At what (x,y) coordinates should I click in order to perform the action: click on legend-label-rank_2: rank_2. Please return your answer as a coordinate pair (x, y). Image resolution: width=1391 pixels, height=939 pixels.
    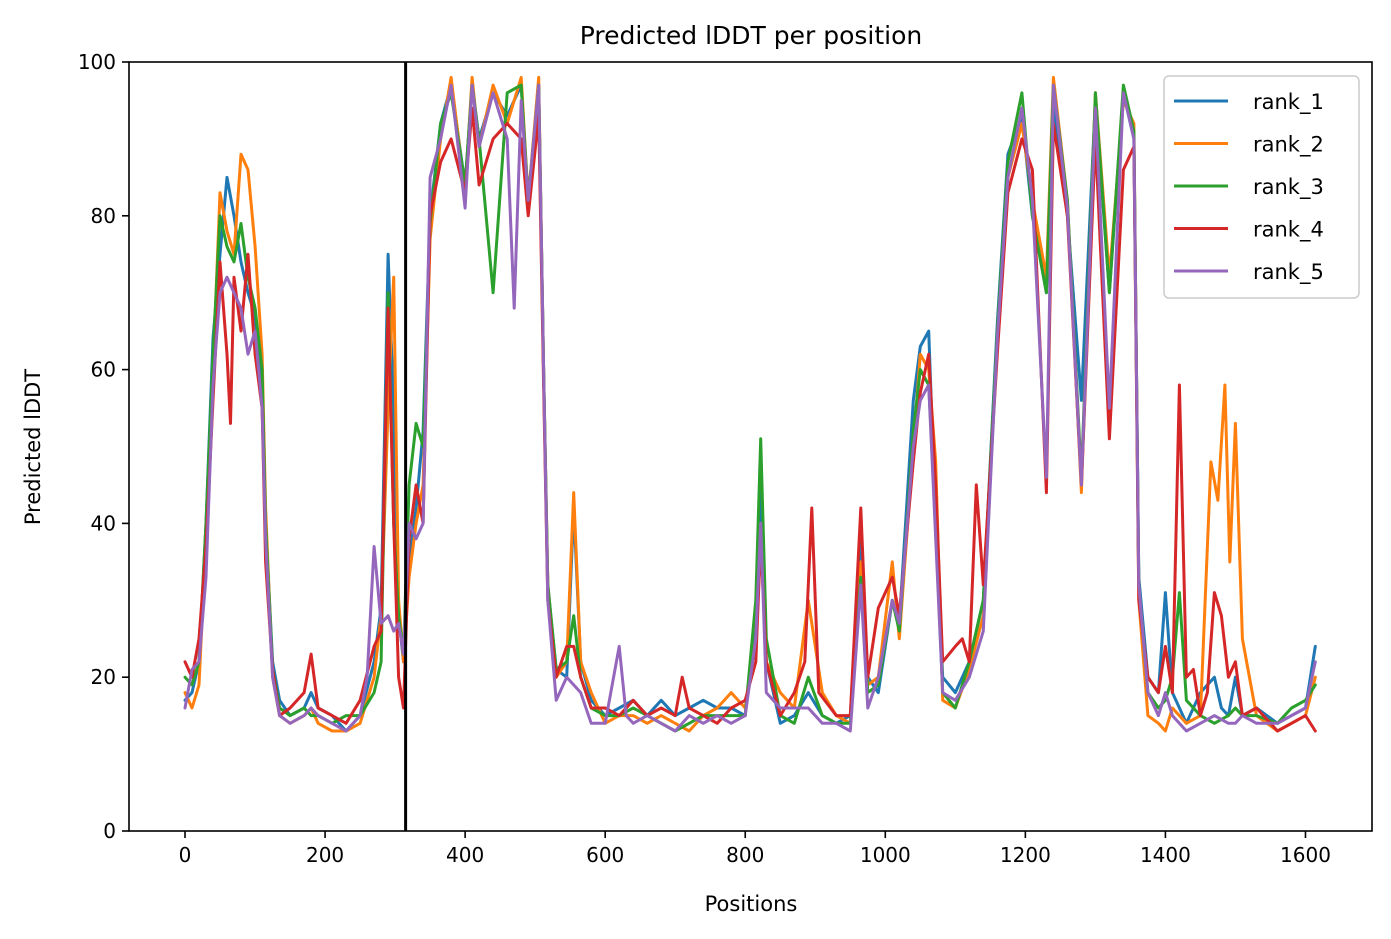
    Looking at the image, I should click on (1288, 145).